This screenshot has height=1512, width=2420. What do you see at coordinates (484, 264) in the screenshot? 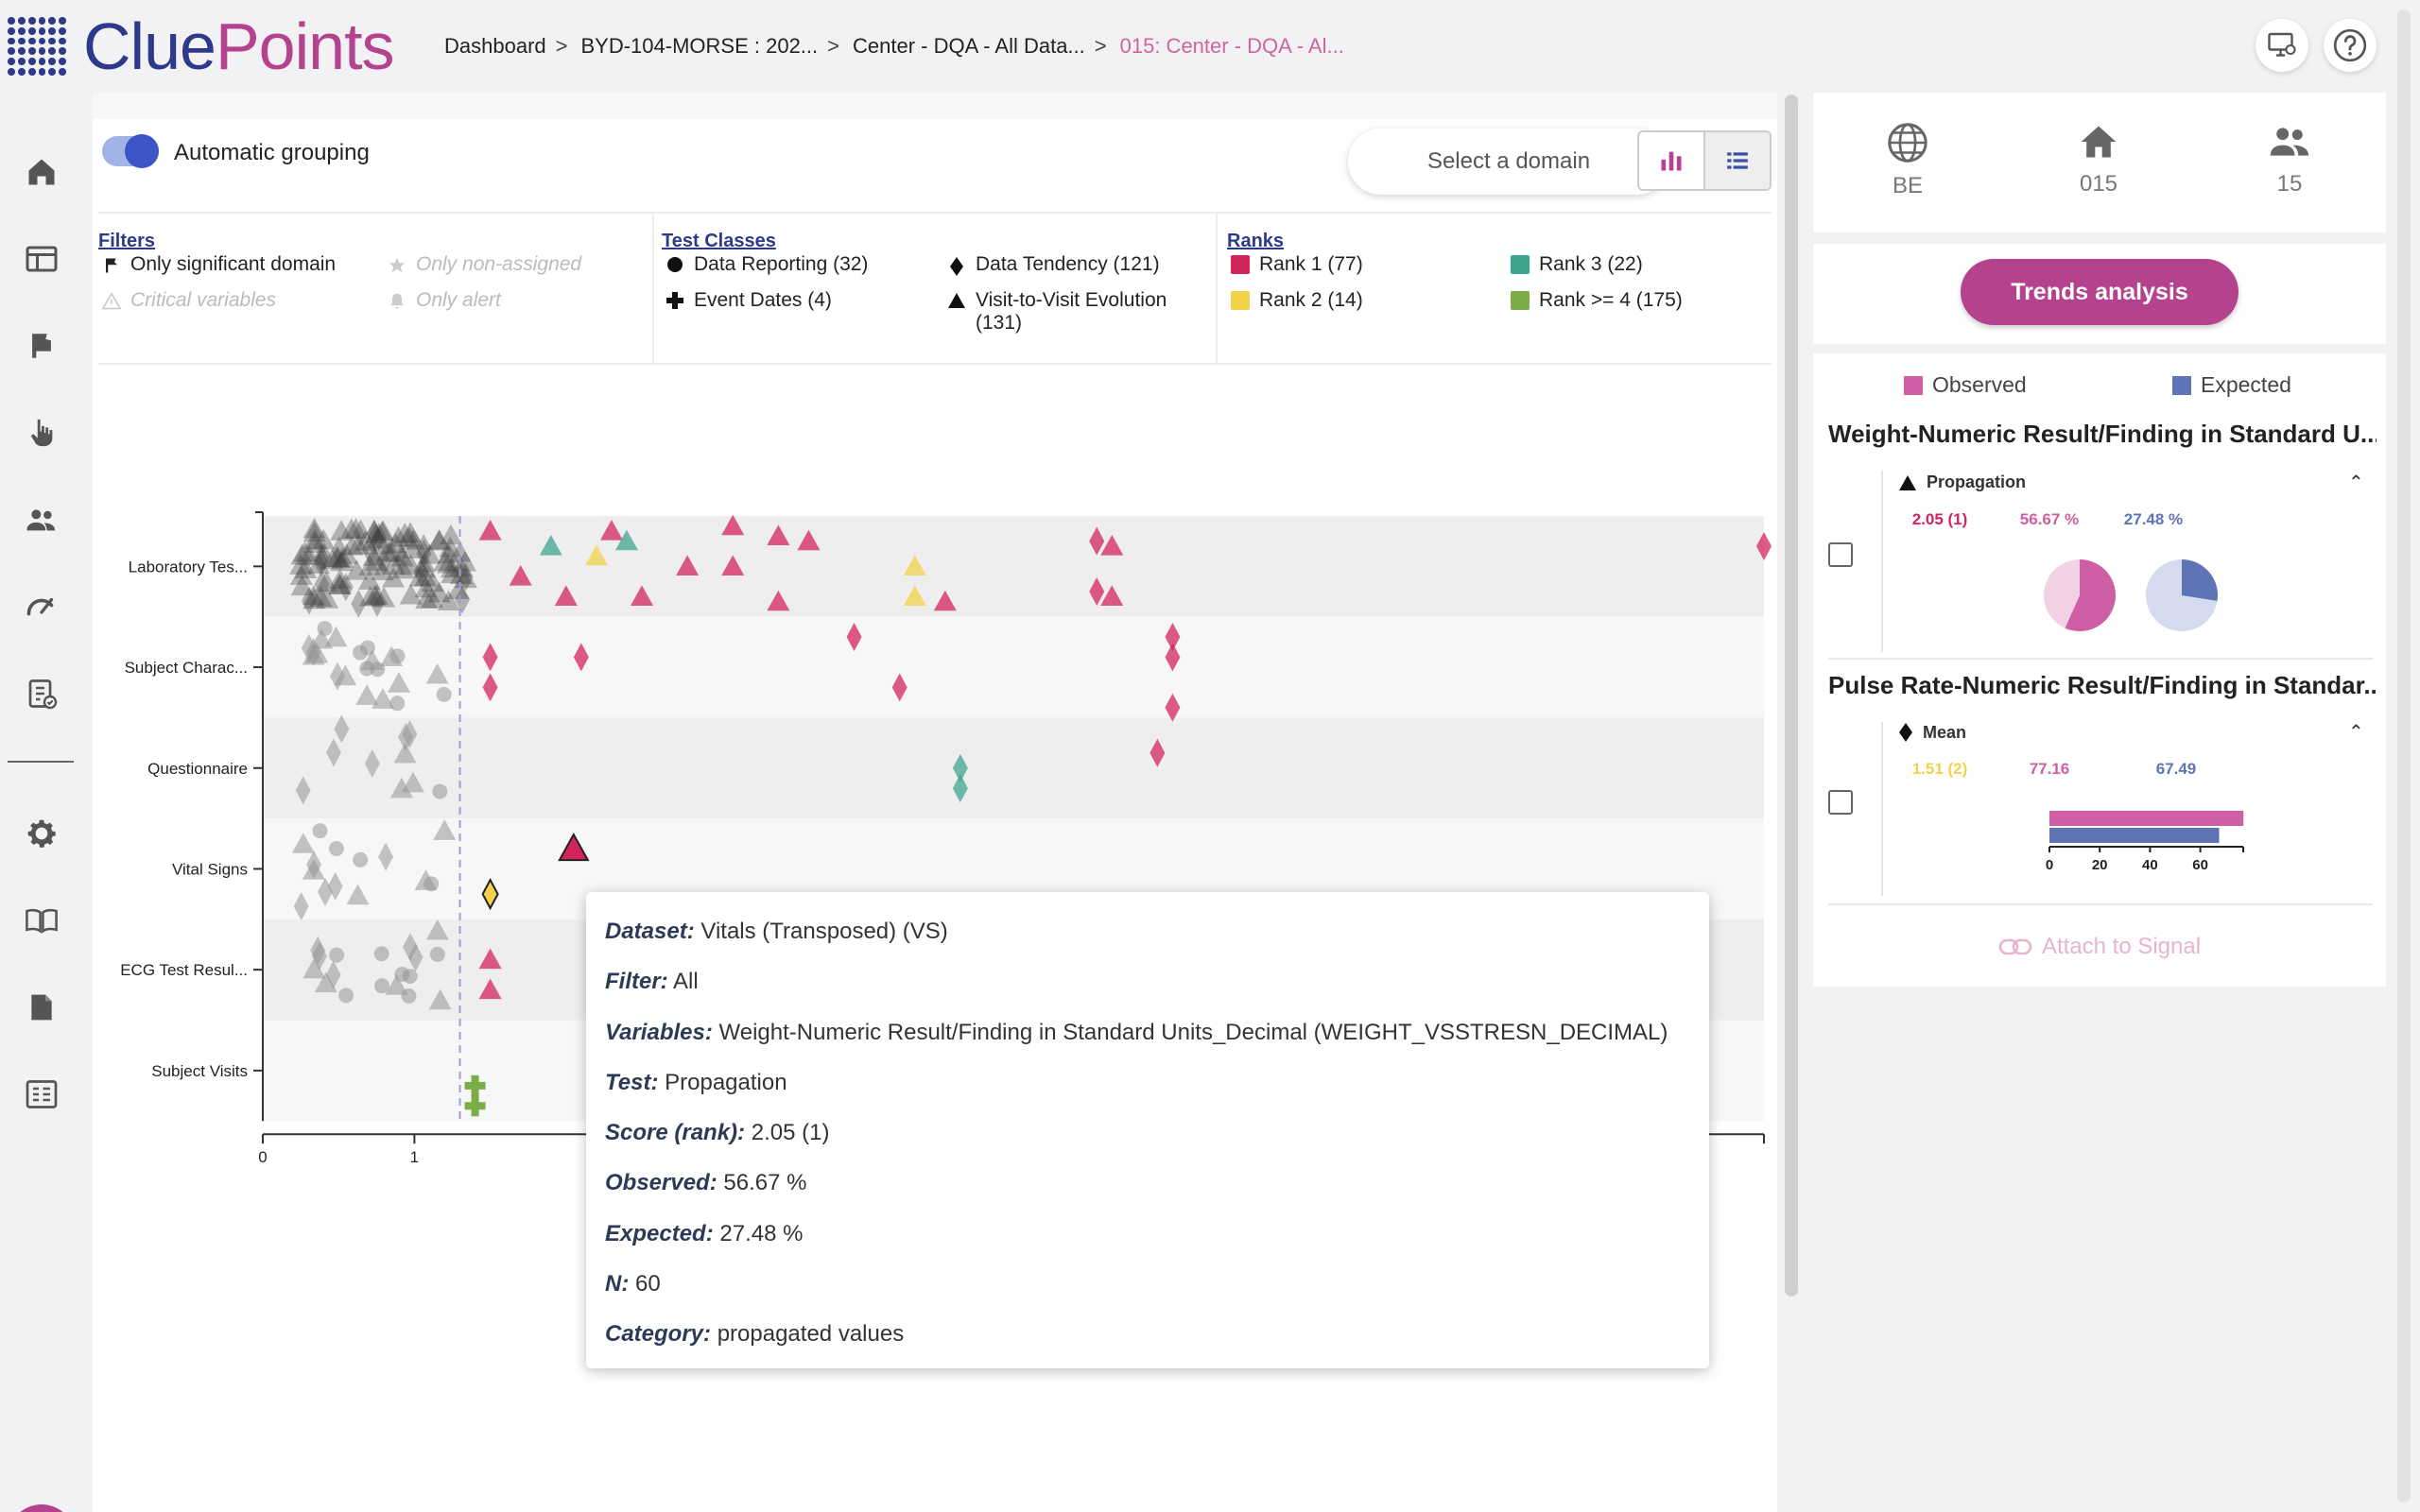
I see `filter-non-assigned: Only non-assigned` at bounding box center [484, 264].